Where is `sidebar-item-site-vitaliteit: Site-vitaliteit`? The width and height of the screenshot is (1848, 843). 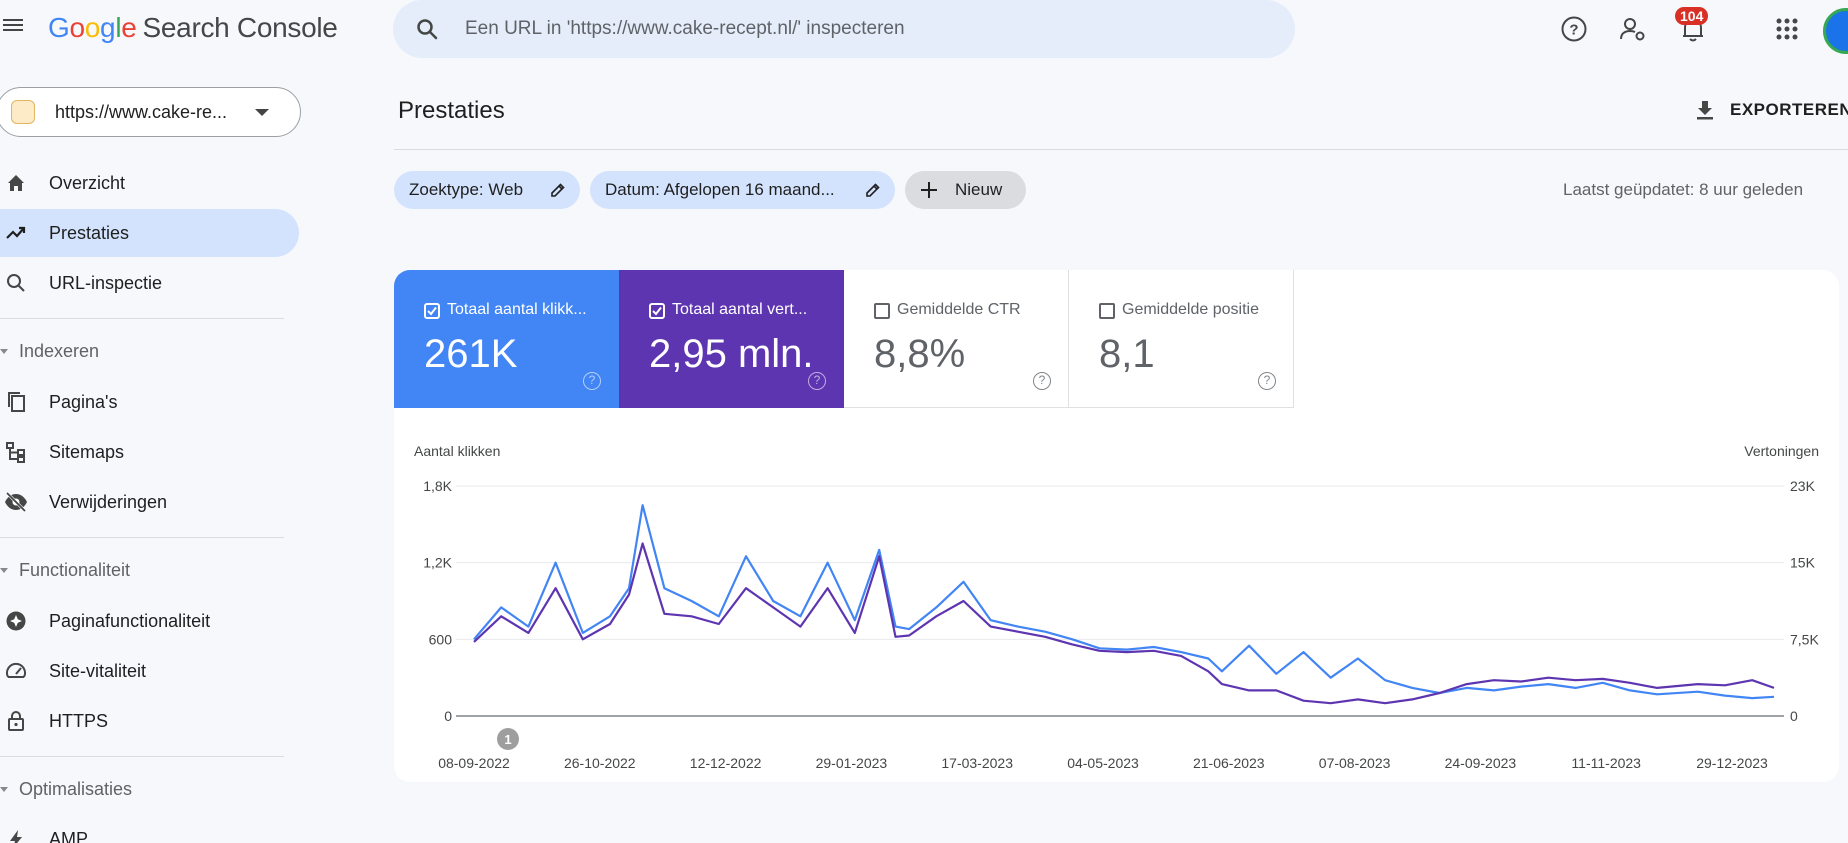 sidebar-item-site-vitaliteit: Site-vitaliteit is located at coordinates (149, 671).